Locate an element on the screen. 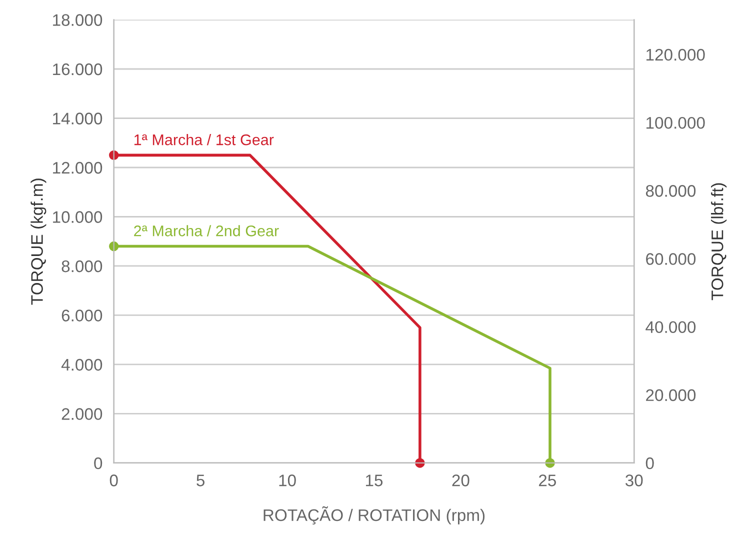  y-tick-label: 2.000 is located at coordinates (82, 414).